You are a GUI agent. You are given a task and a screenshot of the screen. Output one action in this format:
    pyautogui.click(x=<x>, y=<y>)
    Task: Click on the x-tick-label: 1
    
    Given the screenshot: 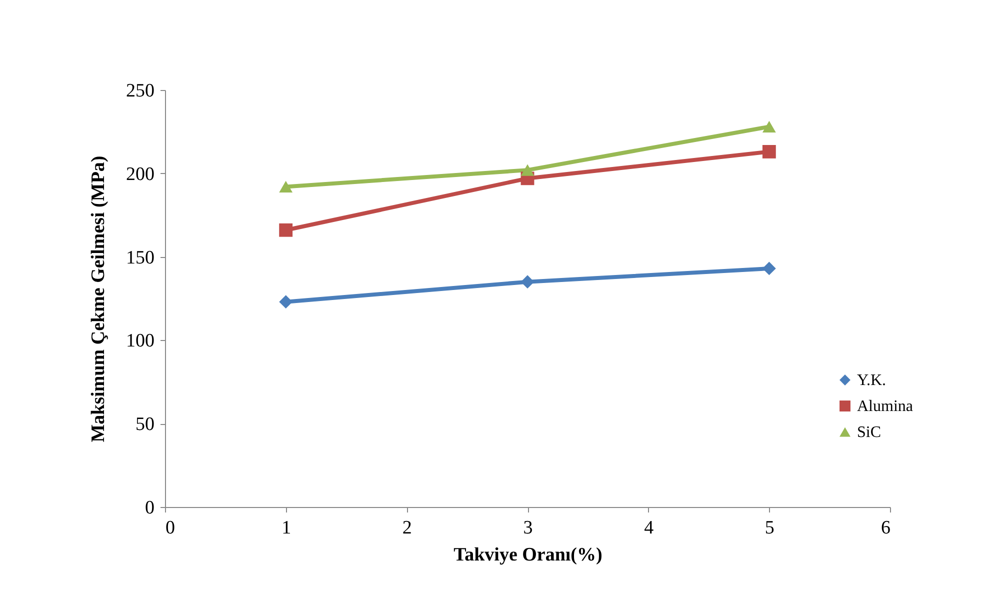 What is the action you would take?
    pyautogui.click(x=287, y=528)
    